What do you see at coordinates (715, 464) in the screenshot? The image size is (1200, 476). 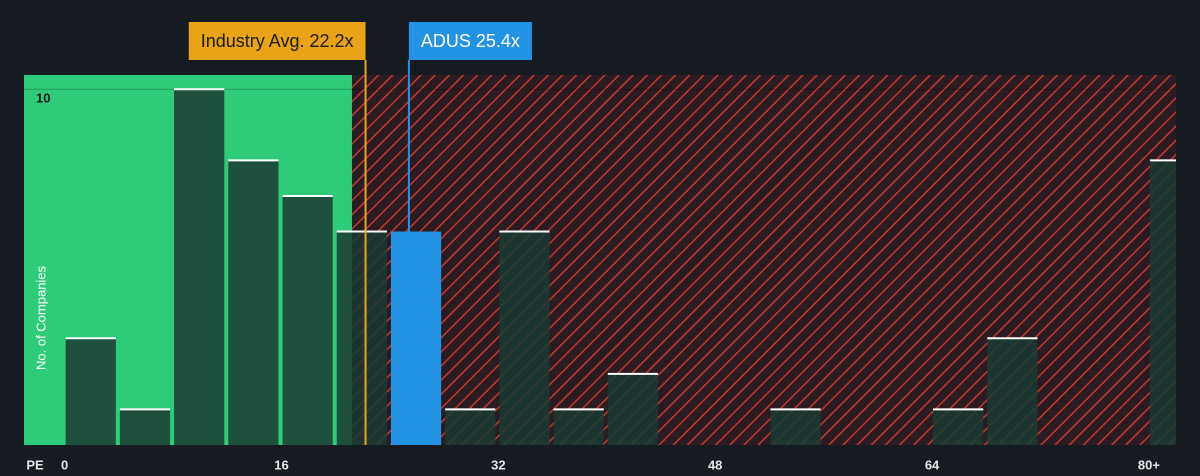 I see `x-tick-label: 48` at bounding box center [715, 464].